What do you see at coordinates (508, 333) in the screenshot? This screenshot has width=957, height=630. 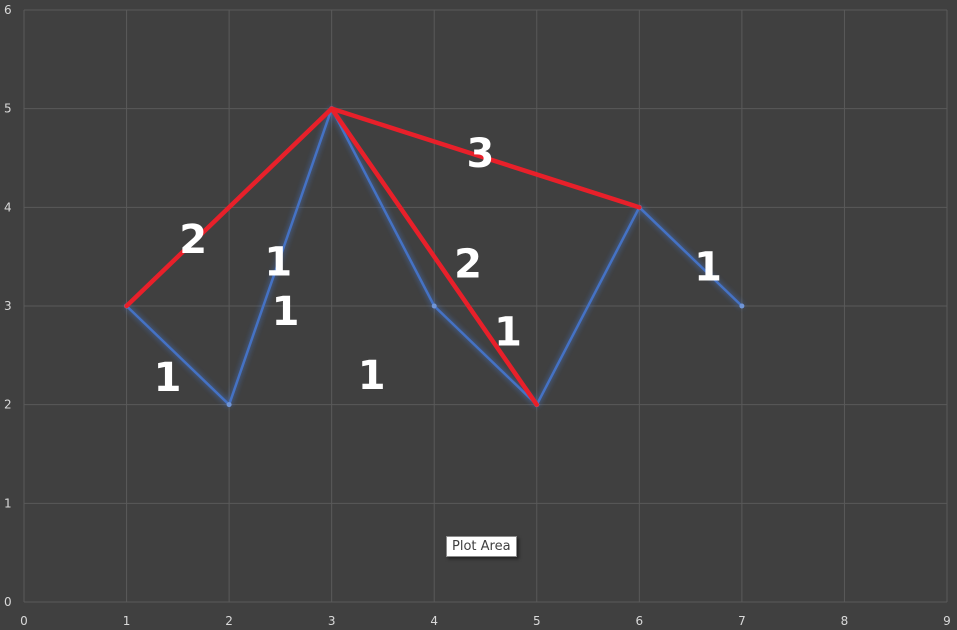 I see `edge-weight-label-4: 1` at bounding box center [508, 333].